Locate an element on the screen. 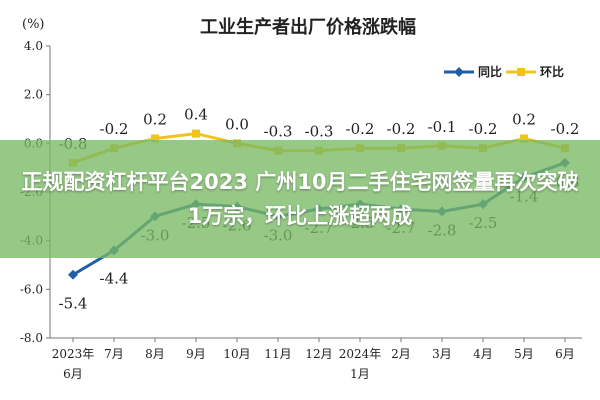 The width and height of the screenshot is (600, 400). y-tick-label: 2.0 is located at coordinates (33, 95).